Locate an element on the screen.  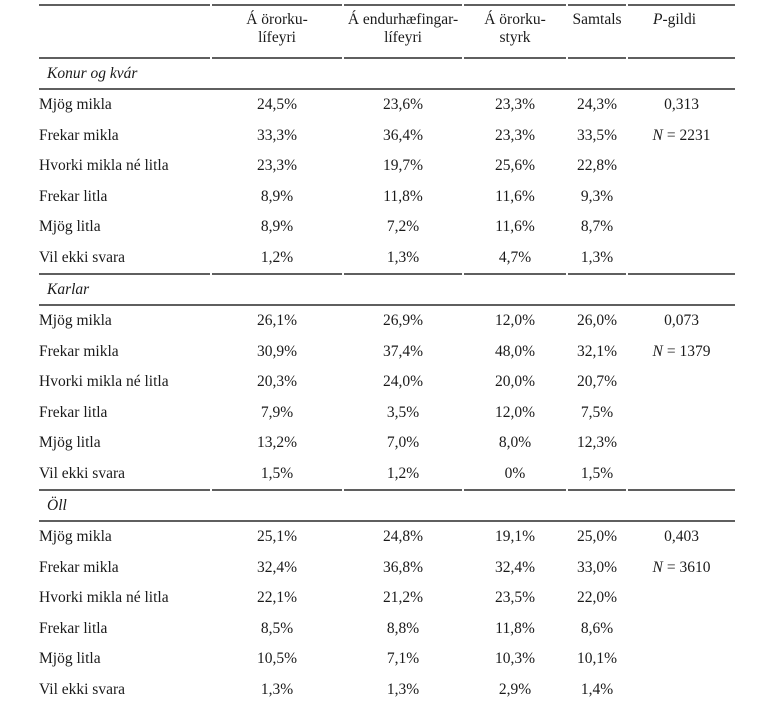
section-title: Karlar is located at coordinates (387, 290).